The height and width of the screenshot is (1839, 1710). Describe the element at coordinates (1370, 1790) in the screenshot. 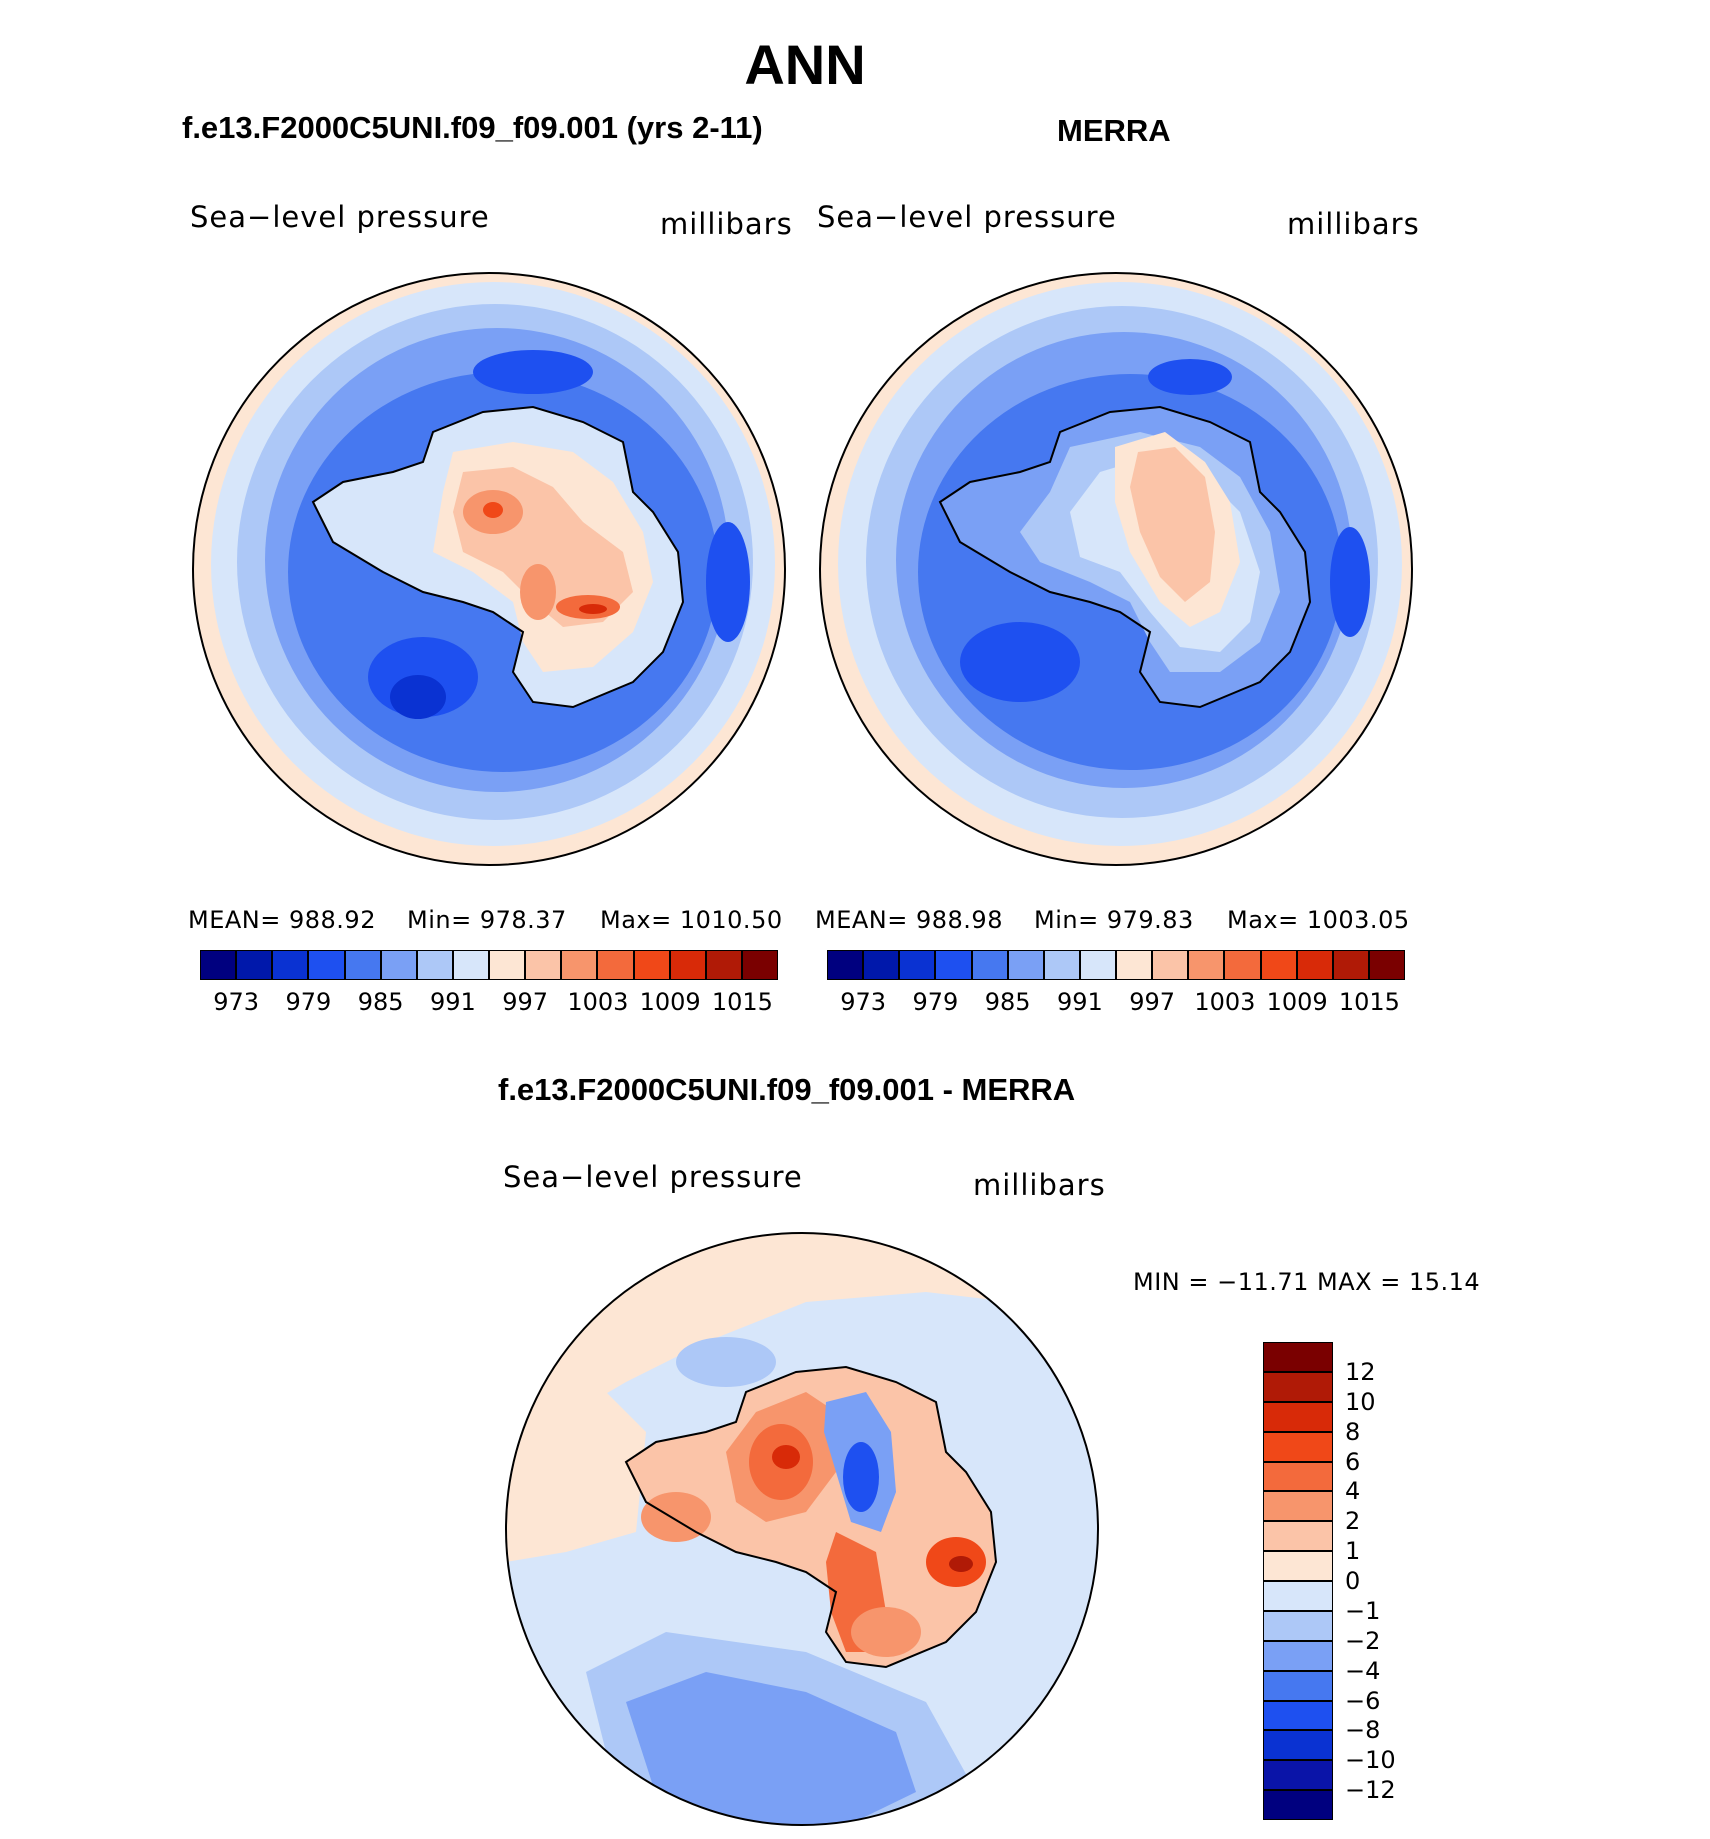

I see `colorbar-tick-label: −12` at that location.